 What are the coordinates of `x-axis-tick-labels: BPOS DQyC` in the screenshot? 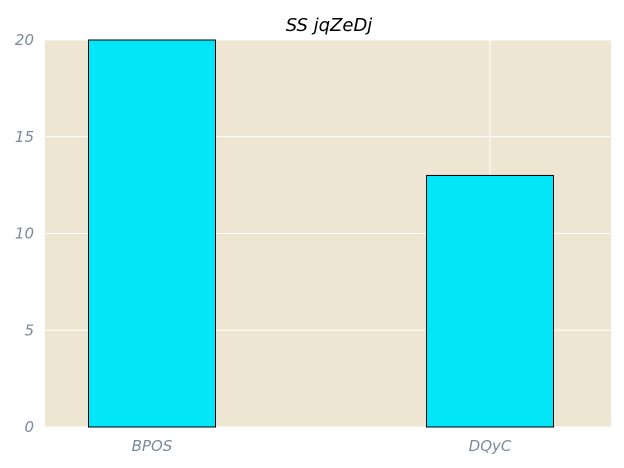 It's located at (322, 446).